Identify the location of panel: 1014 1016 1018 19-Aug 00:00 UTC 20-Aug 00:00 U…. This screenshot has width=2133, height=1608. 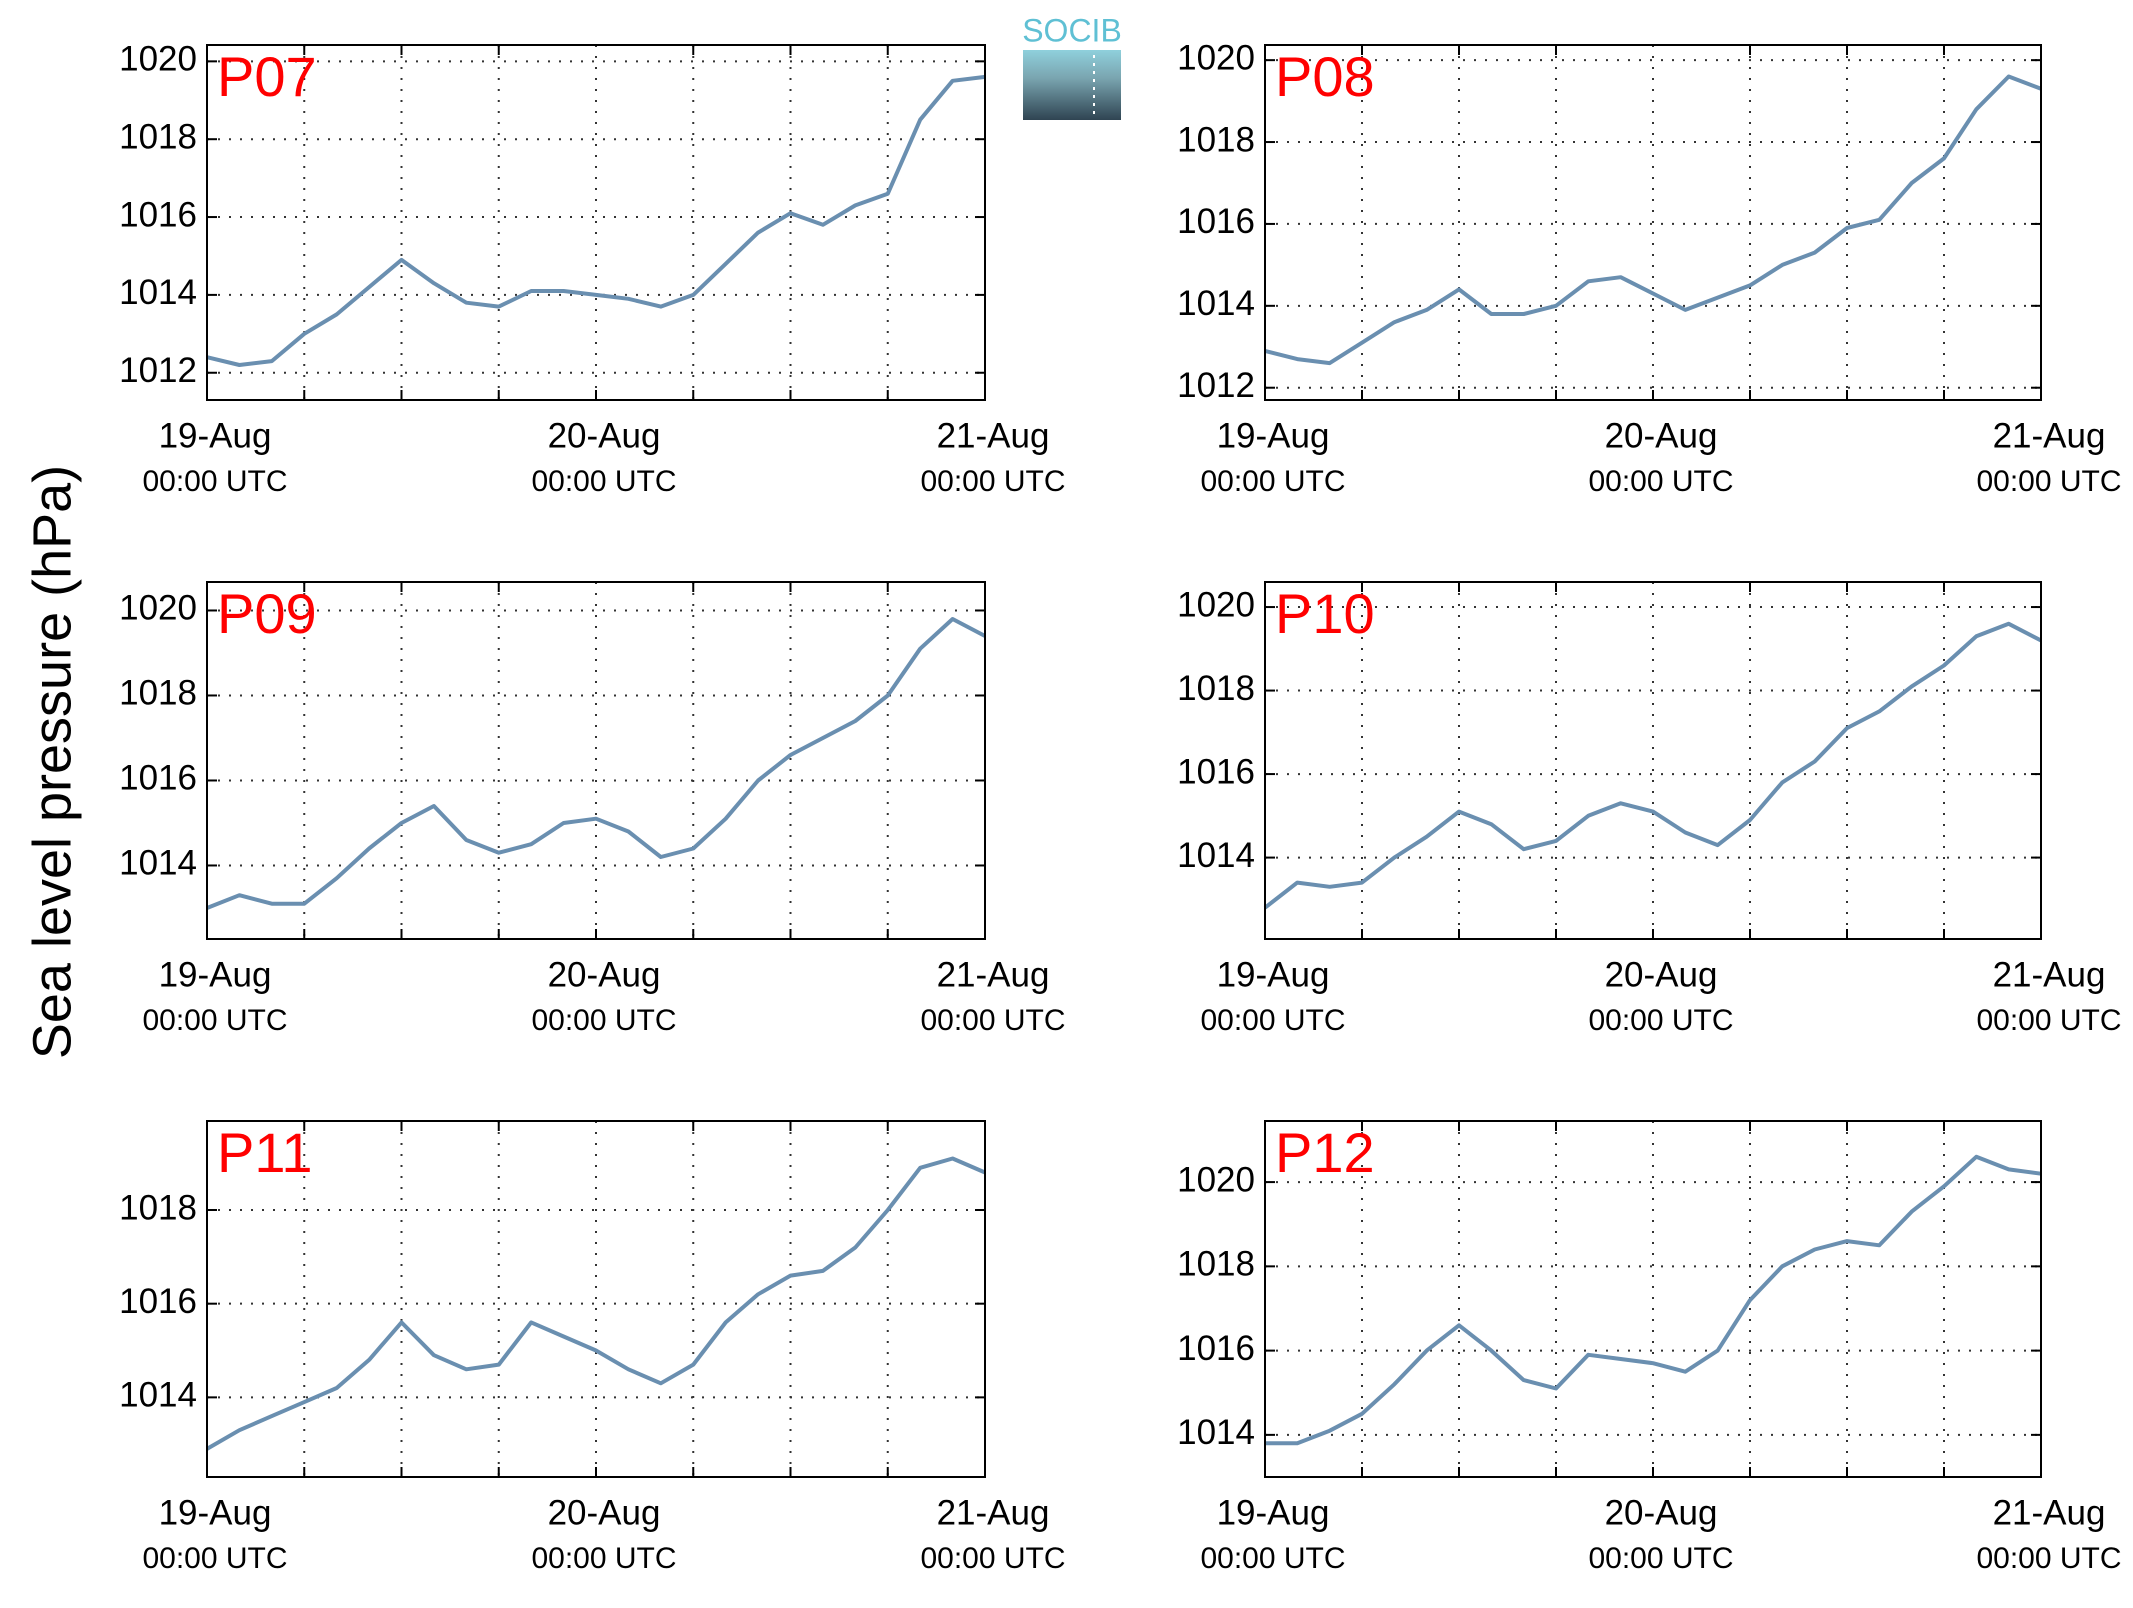
(592, 1347).